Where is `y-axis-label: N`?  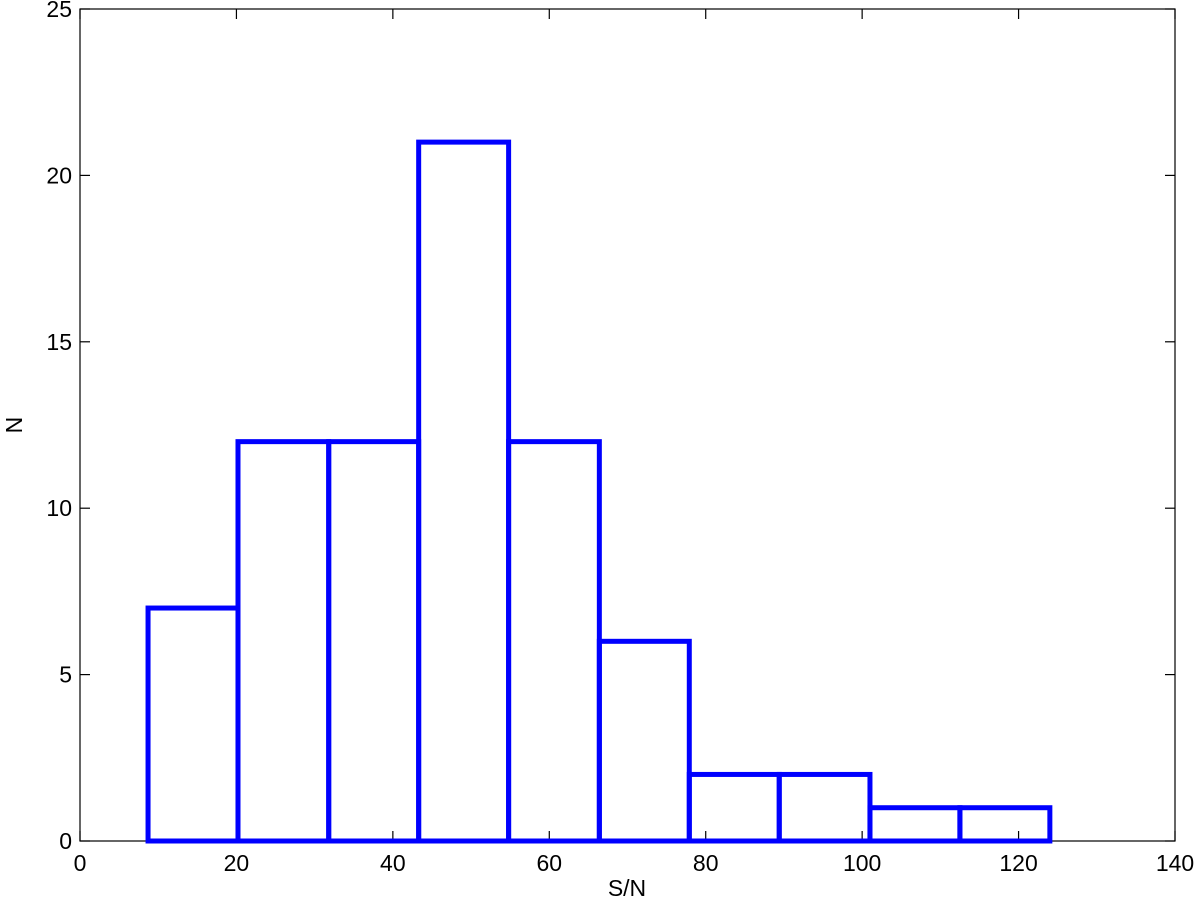
y-axis-label: N is located at coordinates (14, 425).